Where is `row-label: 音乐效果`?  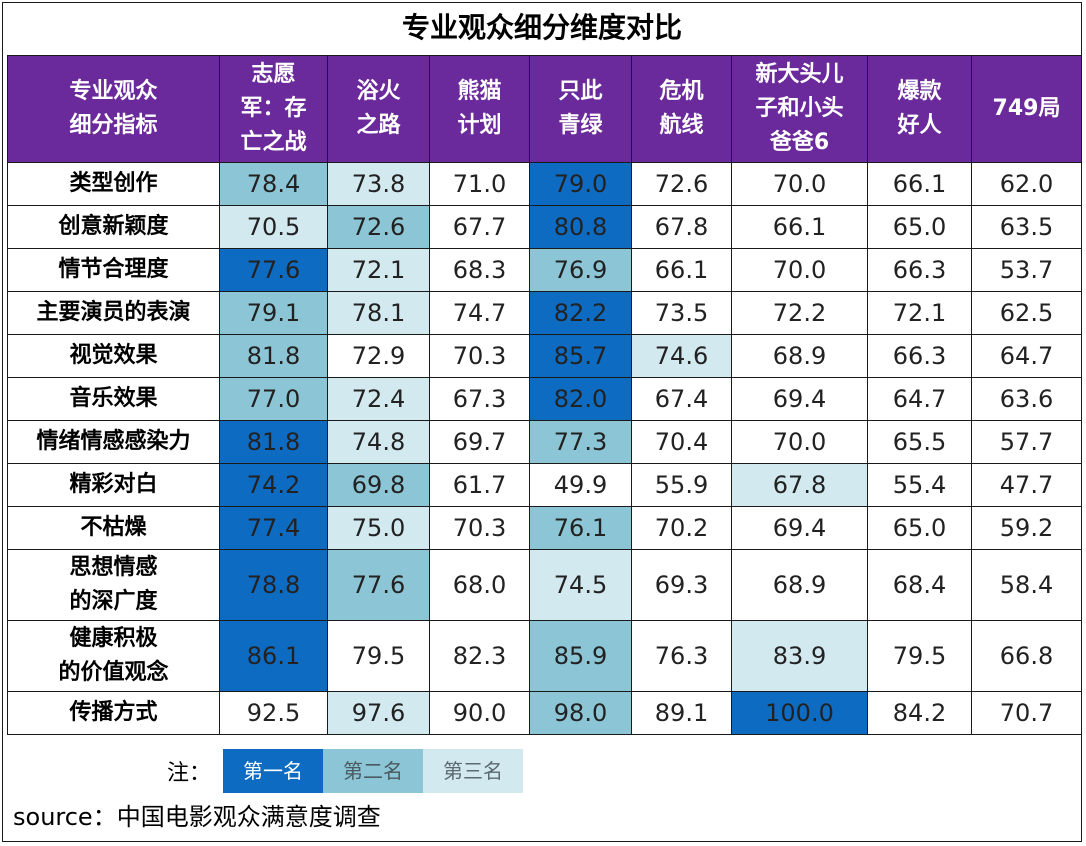
row-label: 音乐效果 is located at coordinates (113, 399).